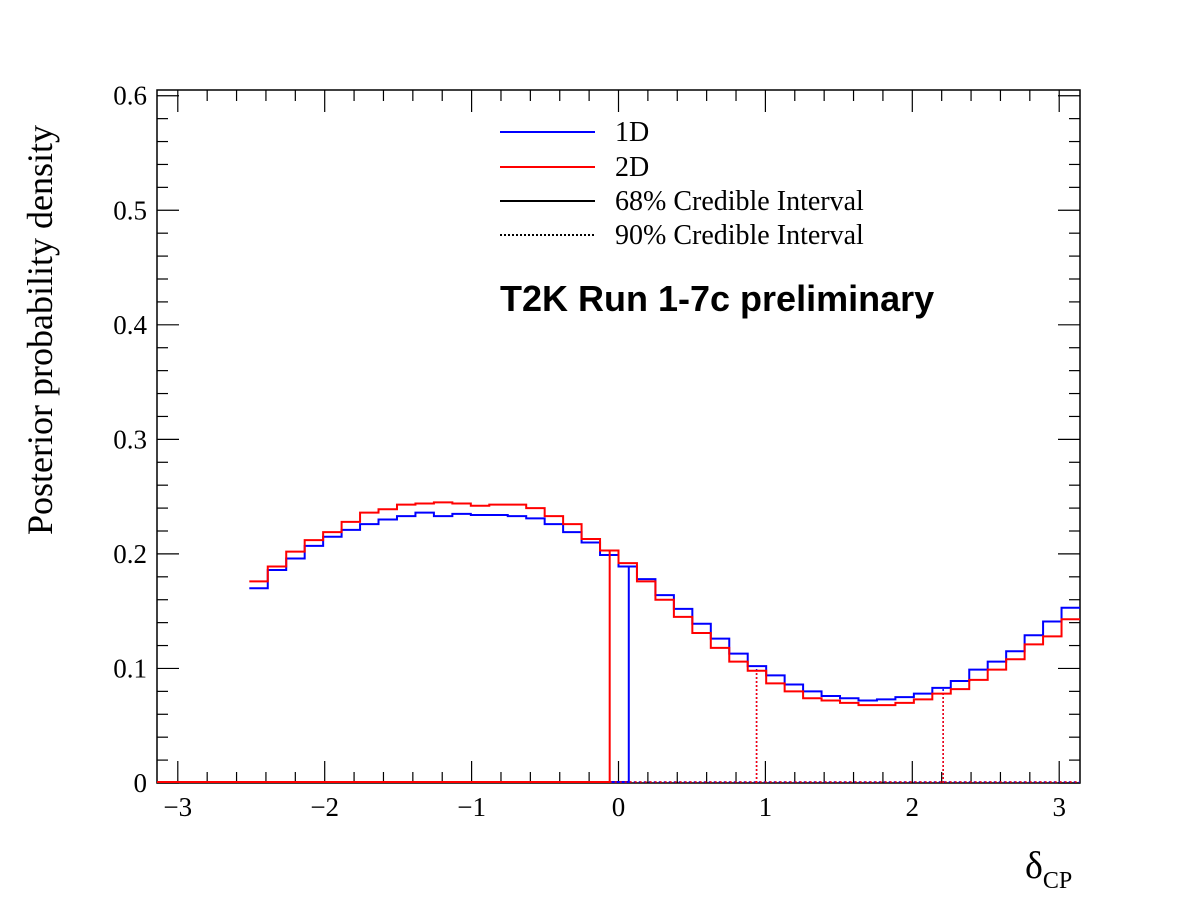 This screenshot has height=900, width=1200. I want to click on series-1d-outside, so click(439, 550).